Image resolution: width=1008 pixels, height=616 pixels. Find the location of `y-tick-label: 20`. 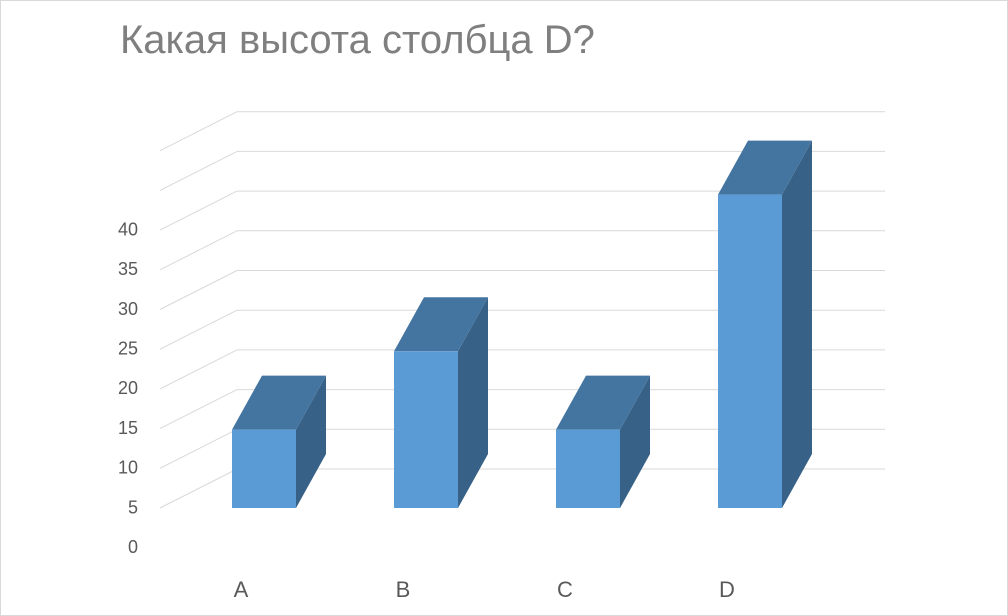

y-tick-label: 20 is located at coordinates (128, 388).